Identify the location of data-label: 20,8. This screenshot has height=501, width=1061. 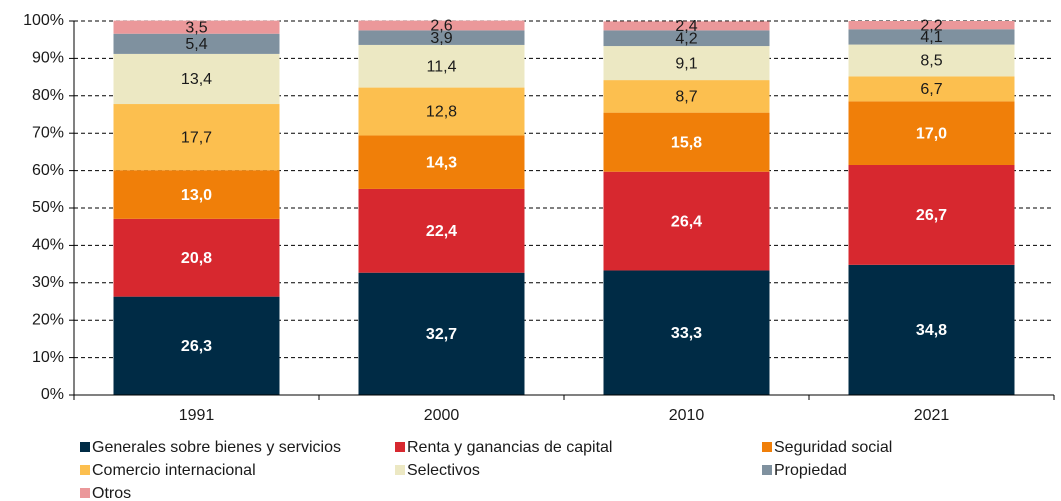
(196, 258).